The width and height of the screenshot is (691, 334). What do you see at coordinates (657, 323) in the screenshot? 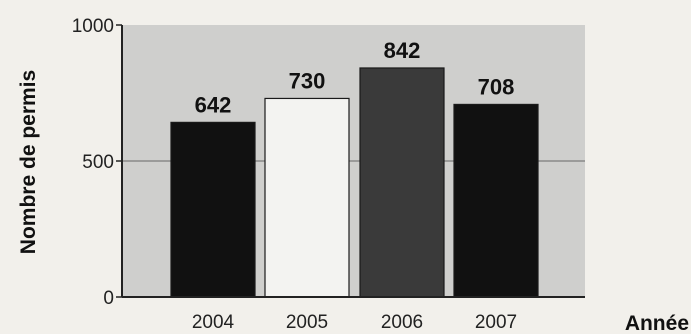
I see `x-axis-title: Année` at bounding box center [657, 323].